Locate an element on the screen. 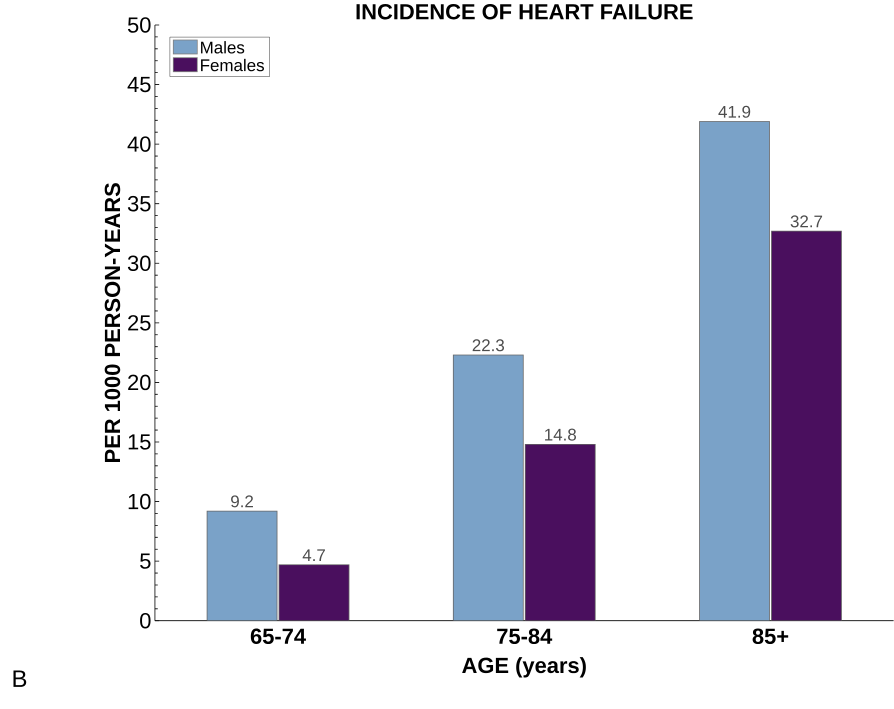  y-tick-label: 40 is located at coordinates (139, 144).